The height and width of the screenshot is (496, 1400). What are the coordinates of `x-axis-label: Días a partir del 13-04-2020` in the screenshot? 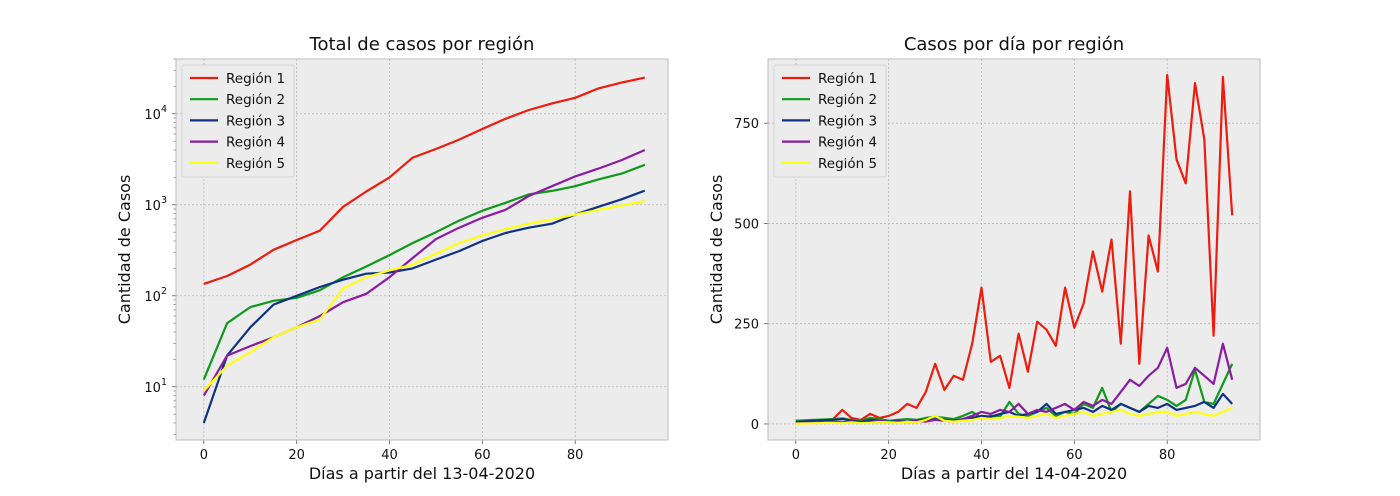 It's located at (422, 473).